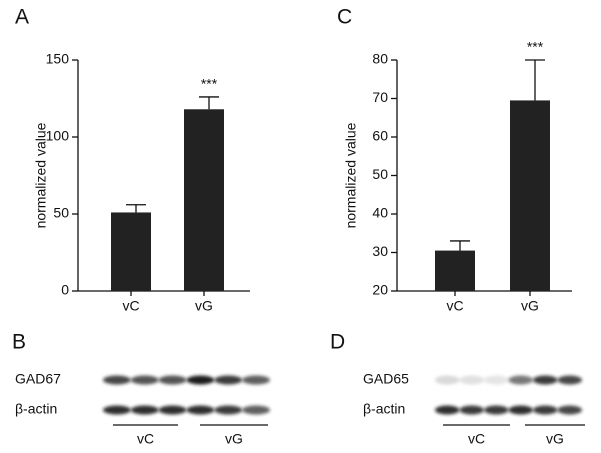  What do you see at coordinates (58, 59) in the screenshot?
I see `y-tick-label: 150` at bounding box center [58, 59].